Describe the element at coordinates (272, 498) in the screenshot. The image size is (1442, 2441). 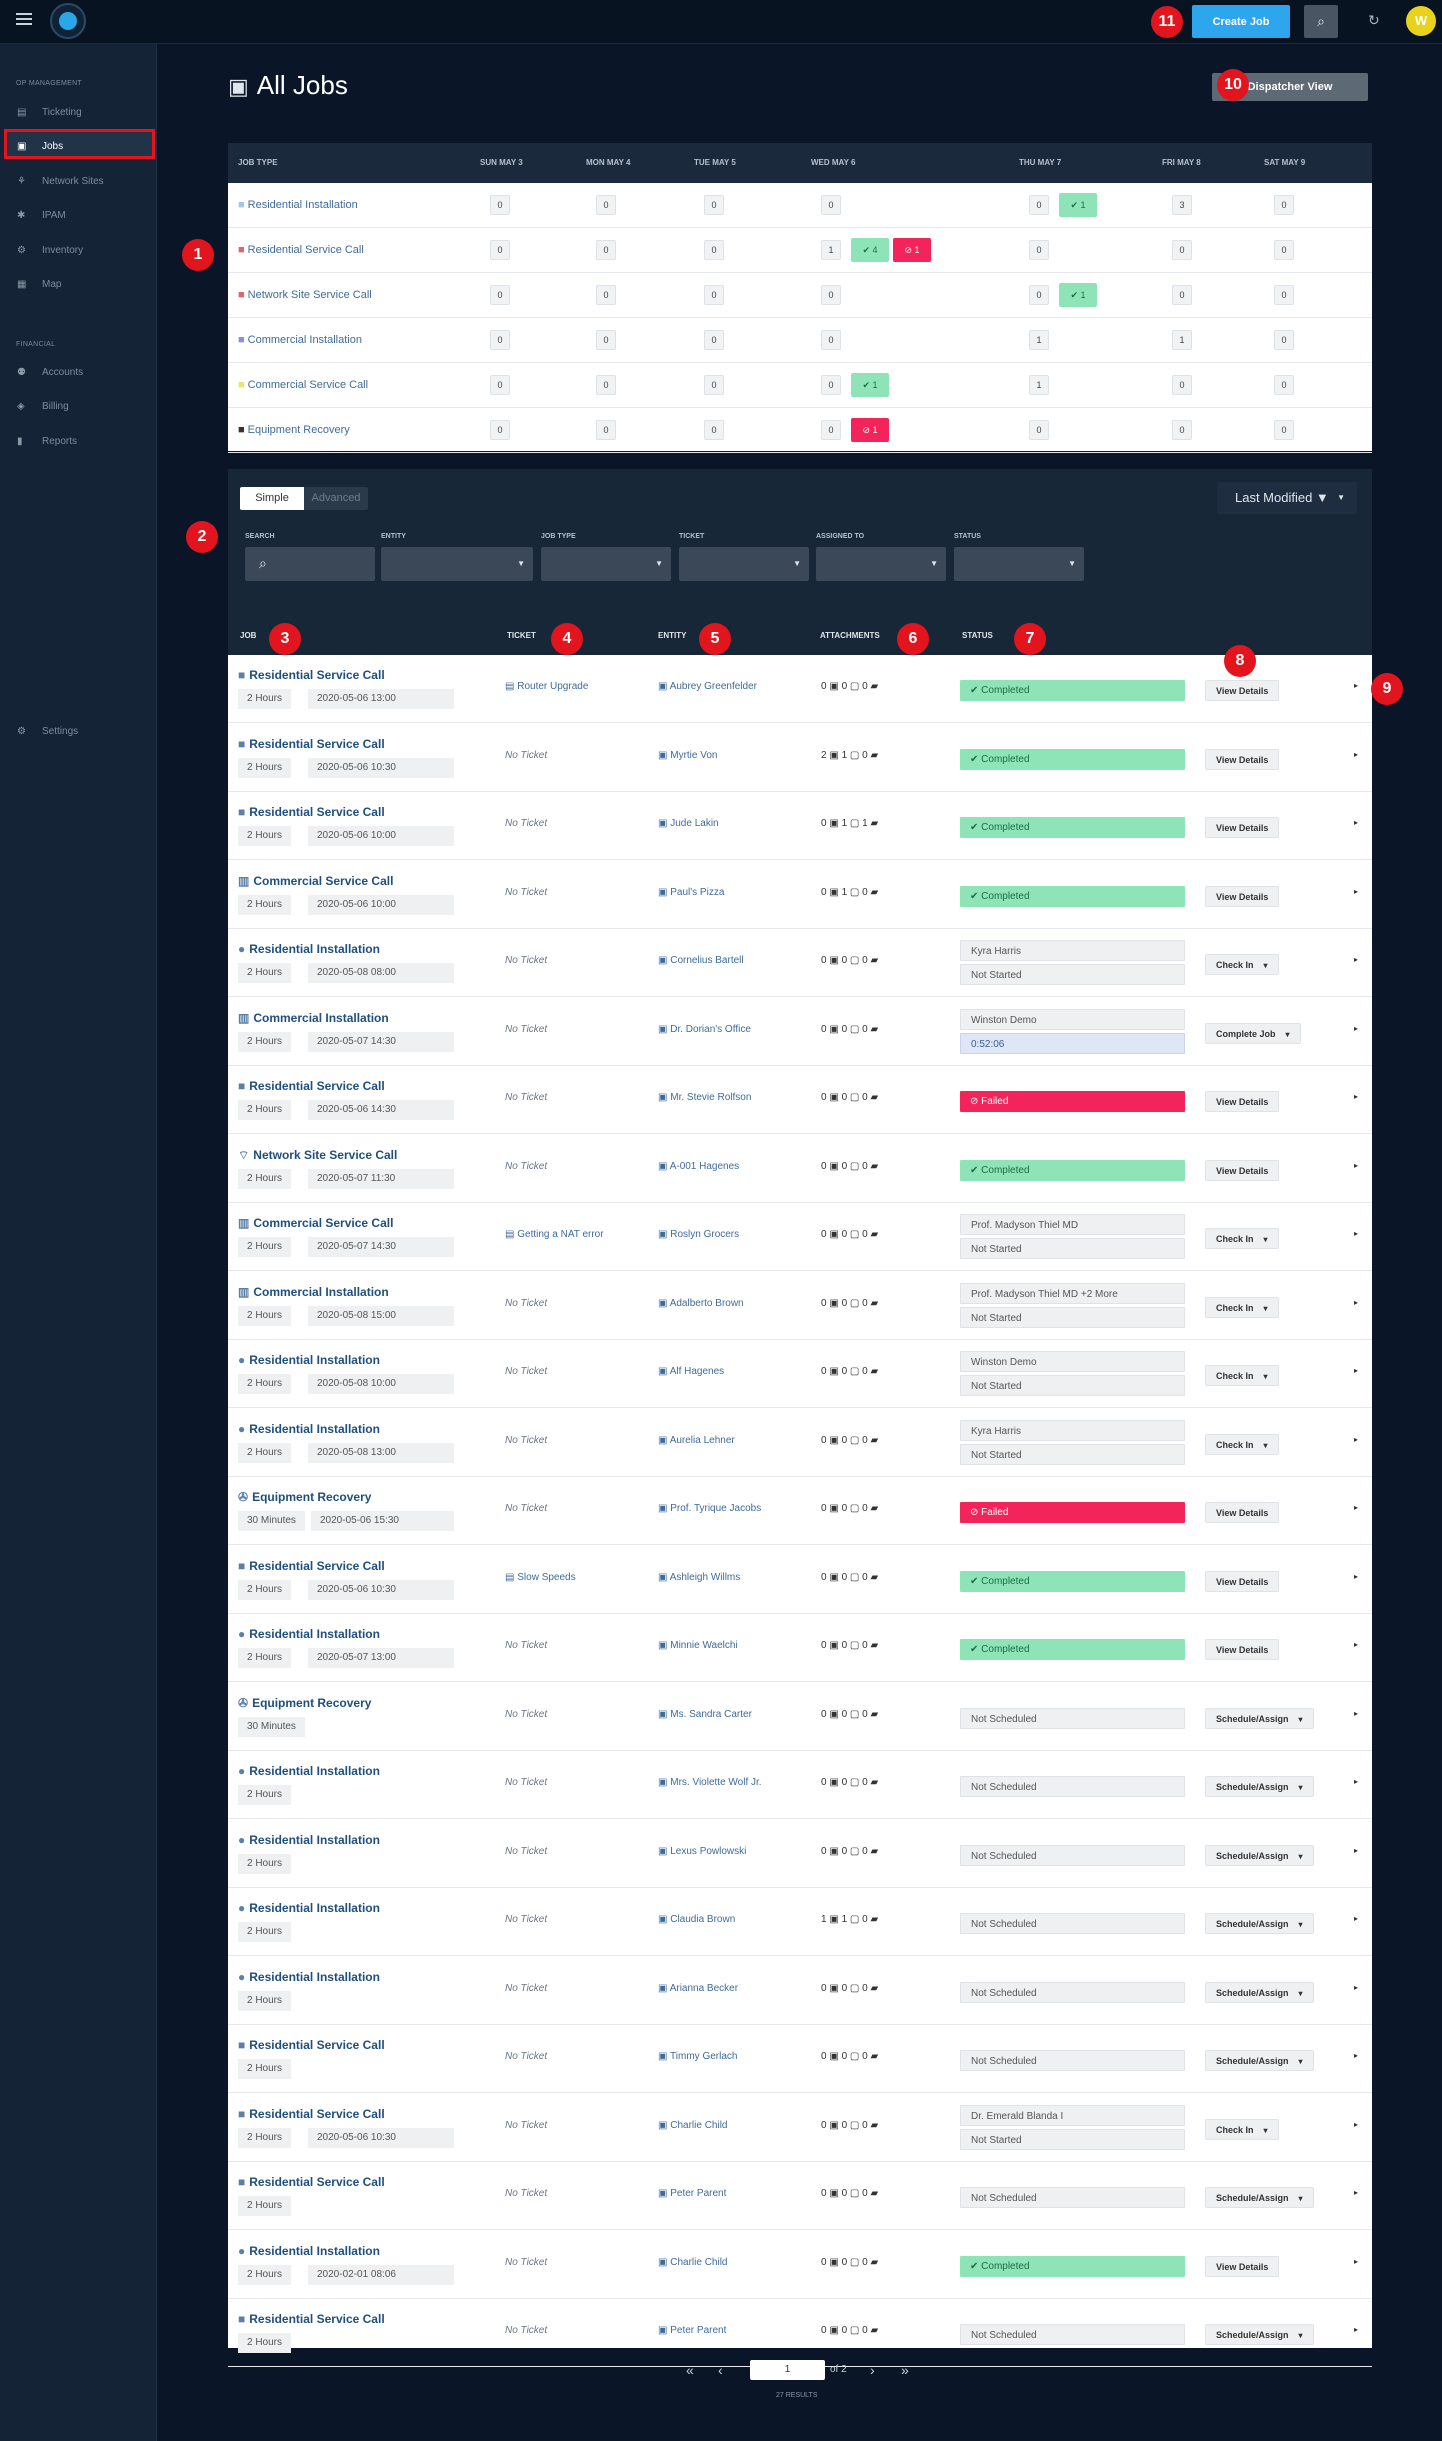
I see `tab-simple: Simple` at that location.